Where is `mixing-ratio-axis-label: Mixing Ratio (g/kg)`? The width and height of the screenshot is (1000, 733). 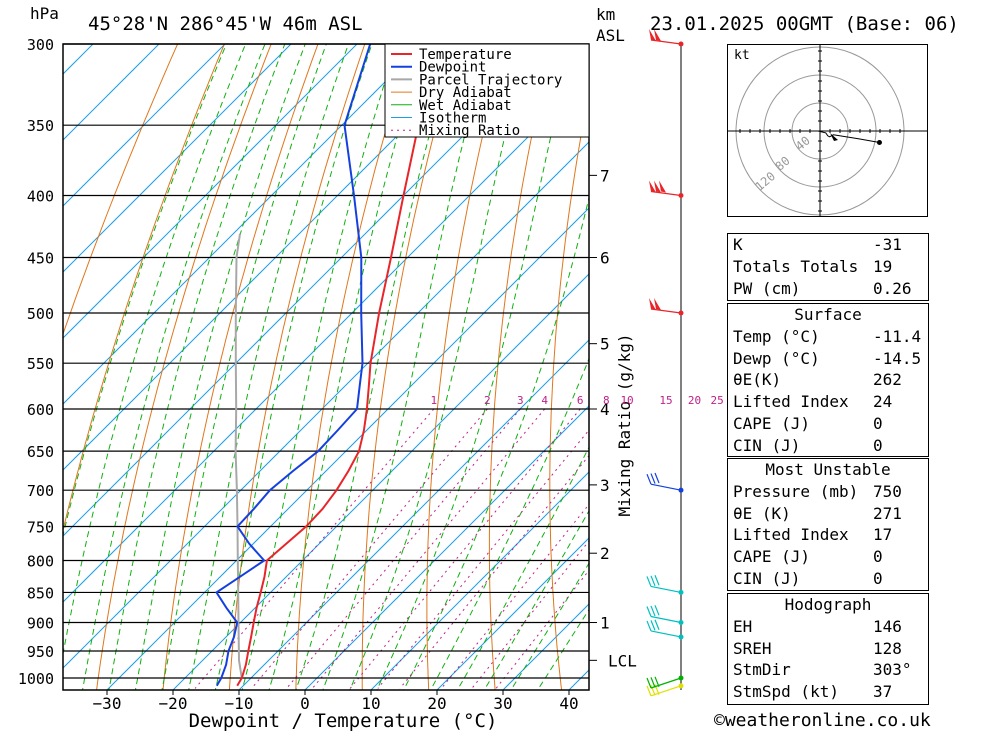
mixing-ratio-axis-label: Mixing Ratio (g/kg) is located at coordinates (624, 424).